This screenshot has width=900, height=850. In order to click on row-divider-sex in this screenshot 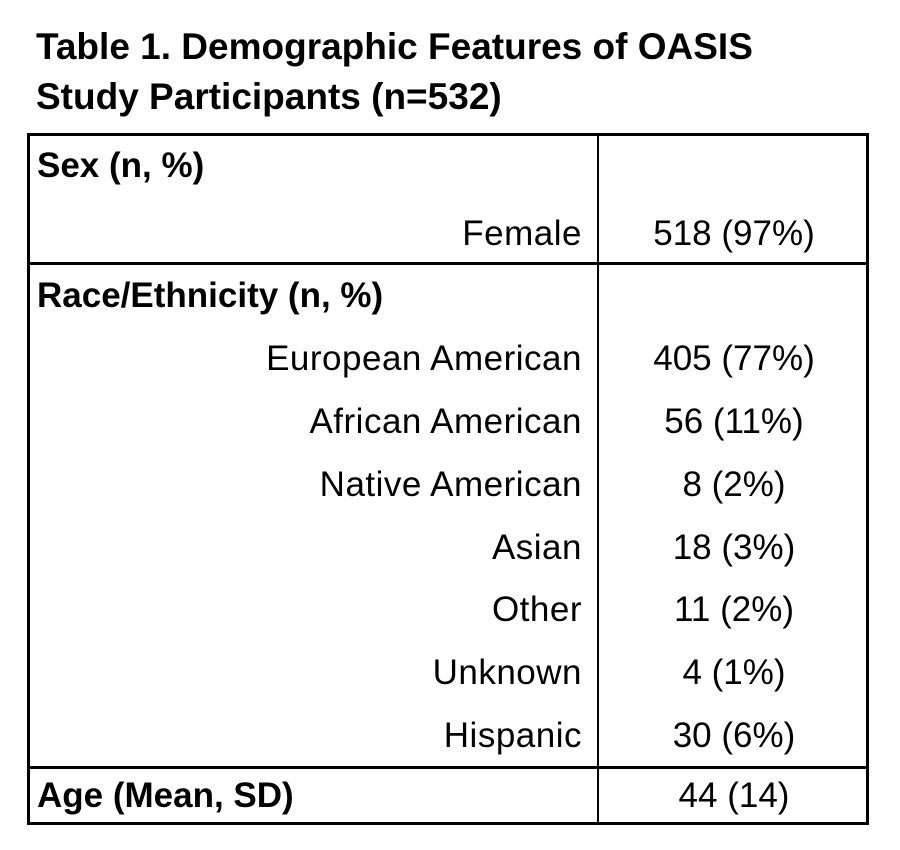, I will do `click(448, 263)`.